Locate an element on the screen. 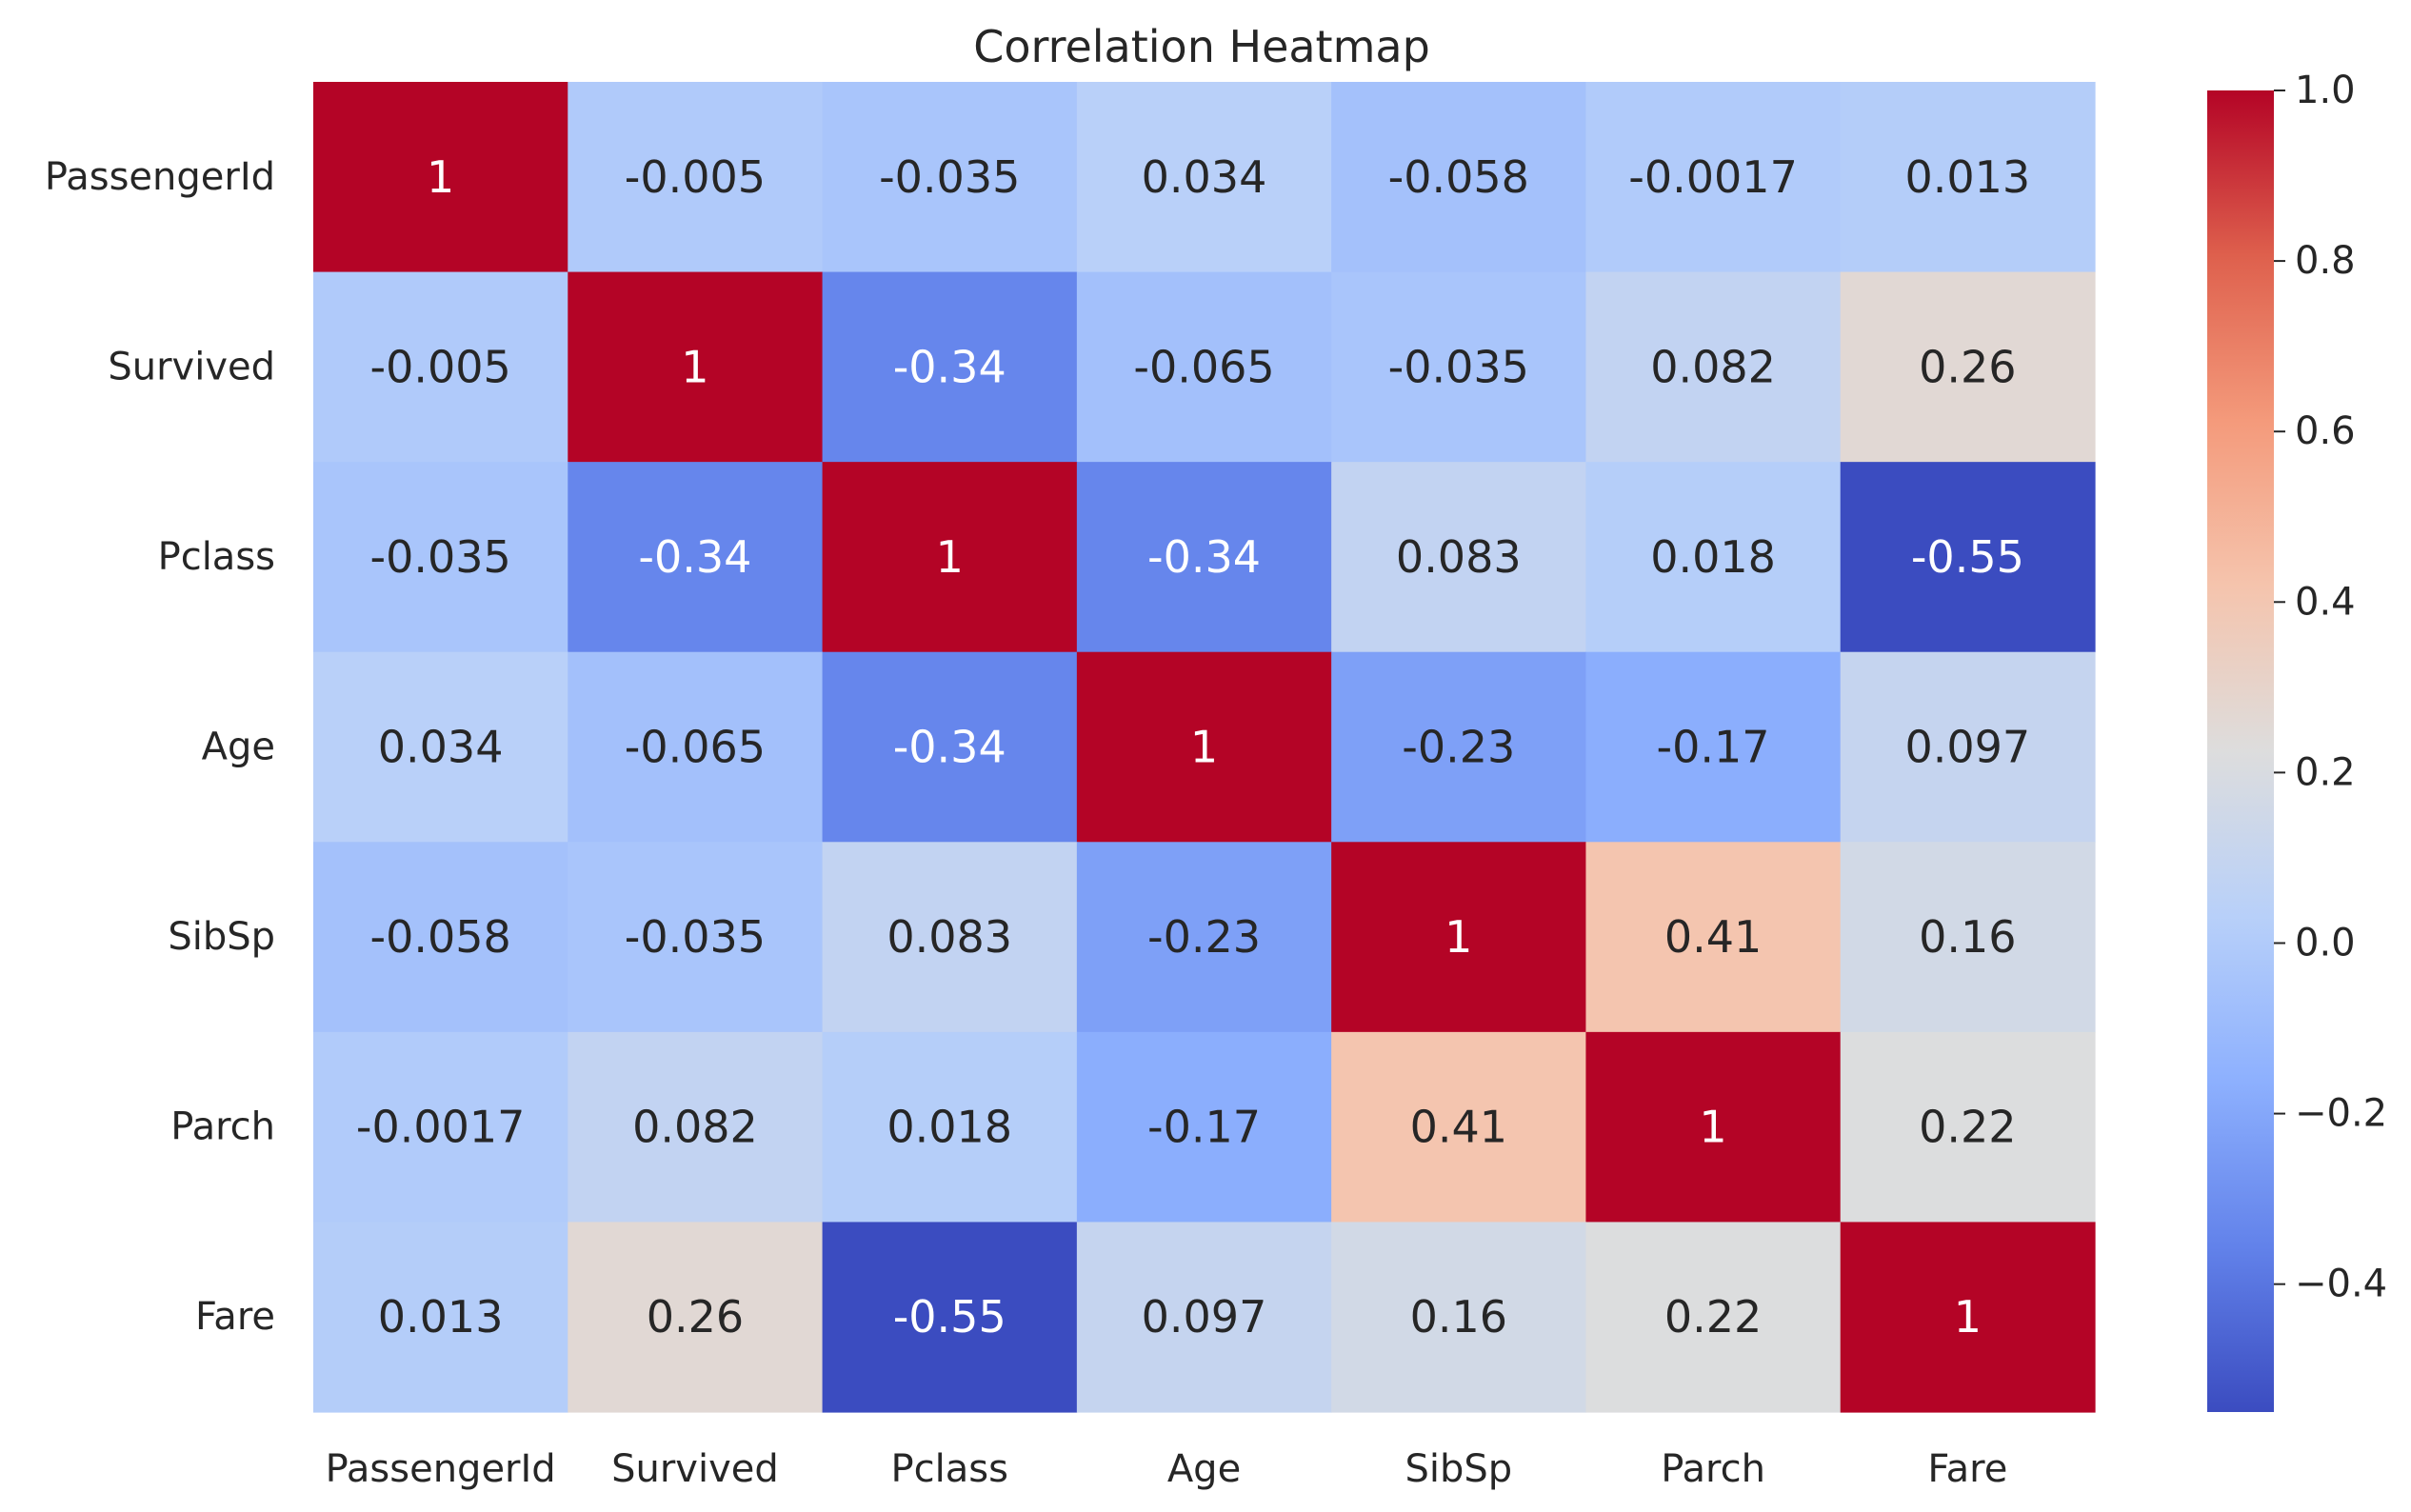  colorbar-tick-label: −0.2 is located at coordinates (2341, 1114).